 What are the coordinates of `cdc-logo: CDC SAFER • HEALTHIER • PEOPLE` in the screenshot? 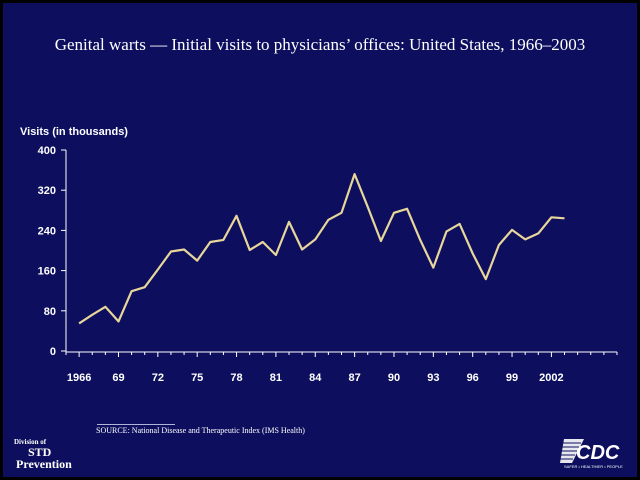 It's located at (591, 454).